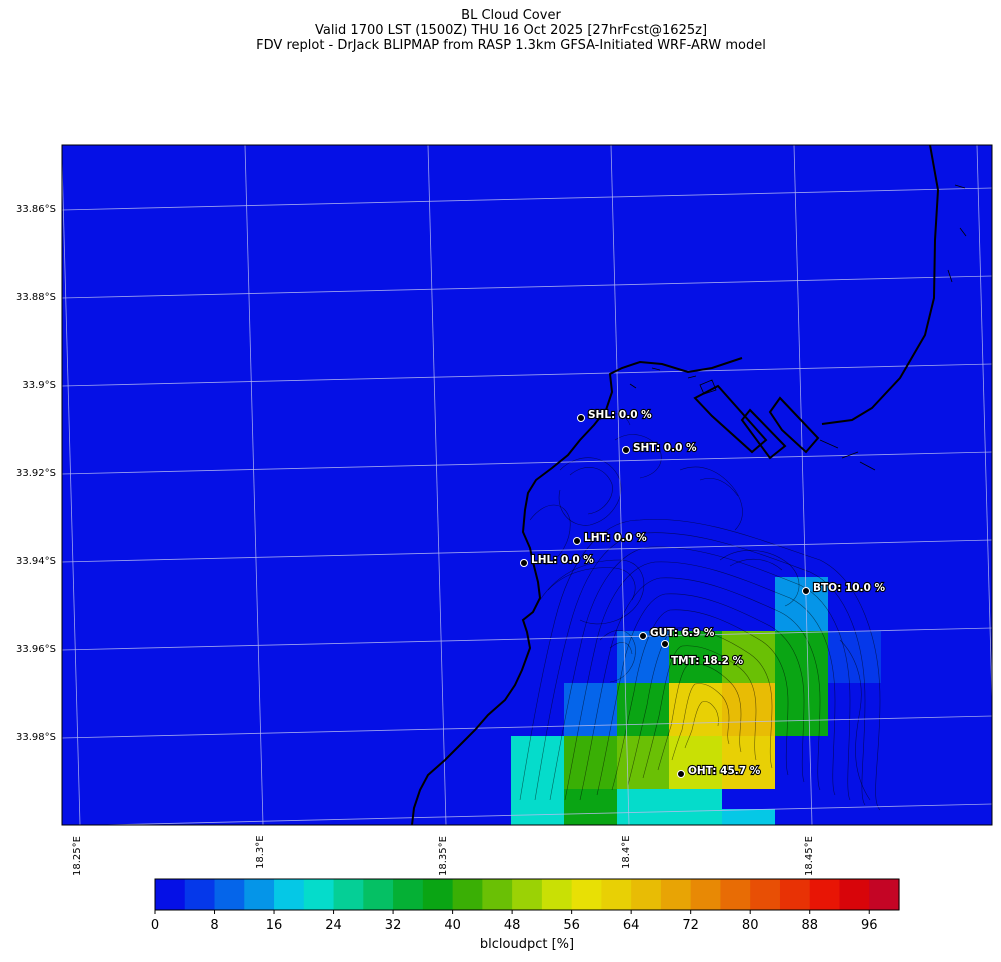 This screenshot has width=1001, height=962. Describe the element at coordinates (260, 852) in the screenshot. I see `lon-label: 18.3°E` at that location.